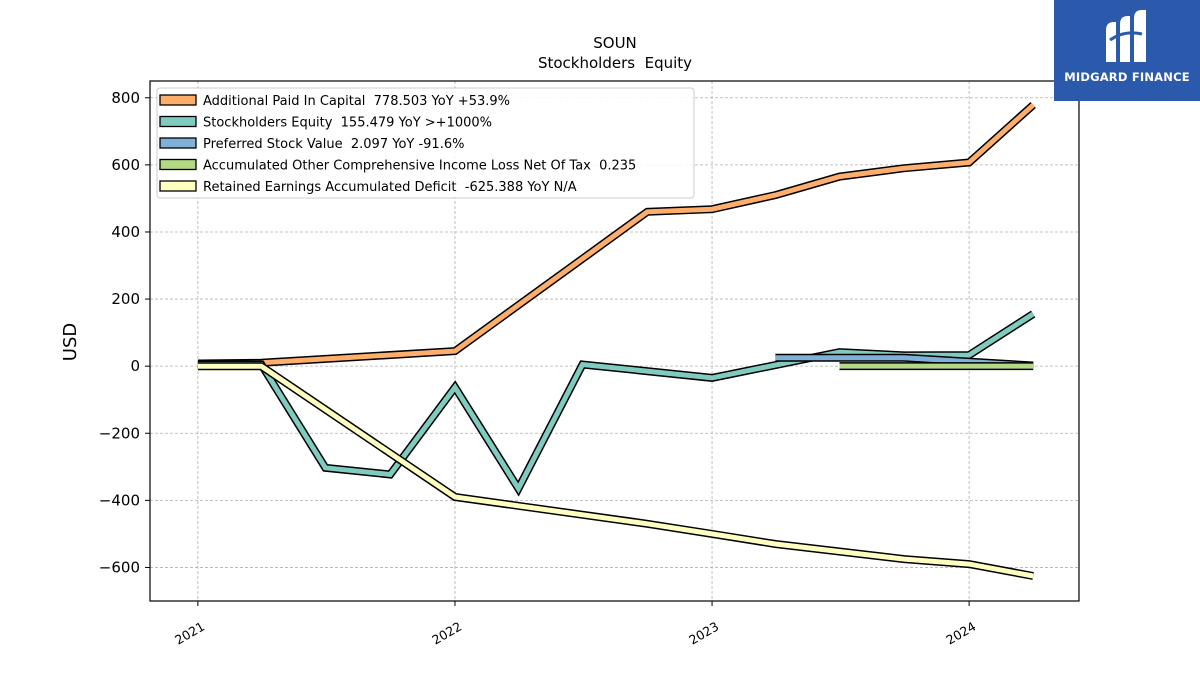 The width and height of the screenshot is (1200, 675). What do you see at coordinates (125, 98) in the screenshot?
I see `y-tick-label: 800` at bounding box center [125, 98].